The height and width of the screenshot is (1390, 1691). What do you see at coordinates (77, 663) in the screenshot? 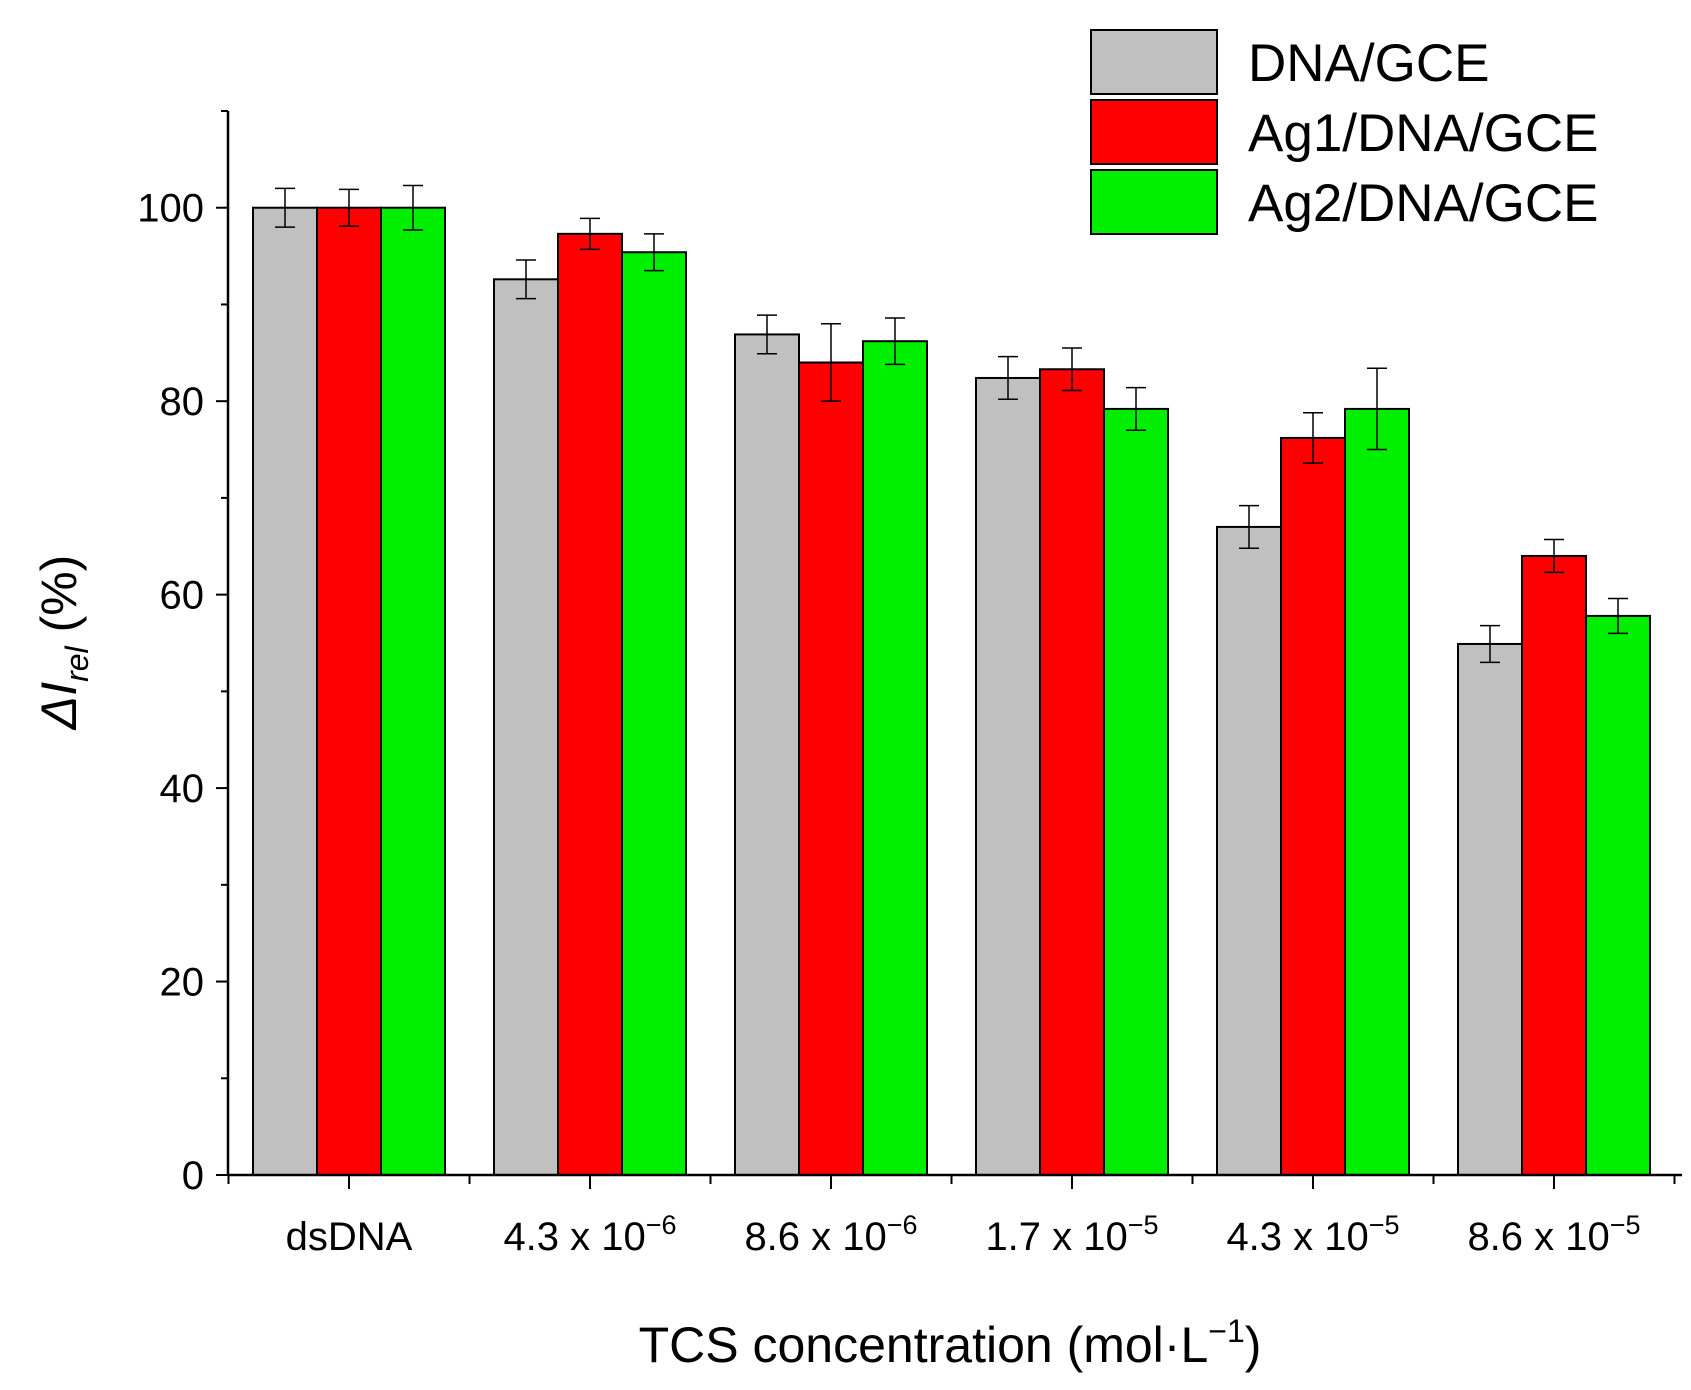
I see `y-axis-title-subscript: rel` at bounding box center [77, 663].